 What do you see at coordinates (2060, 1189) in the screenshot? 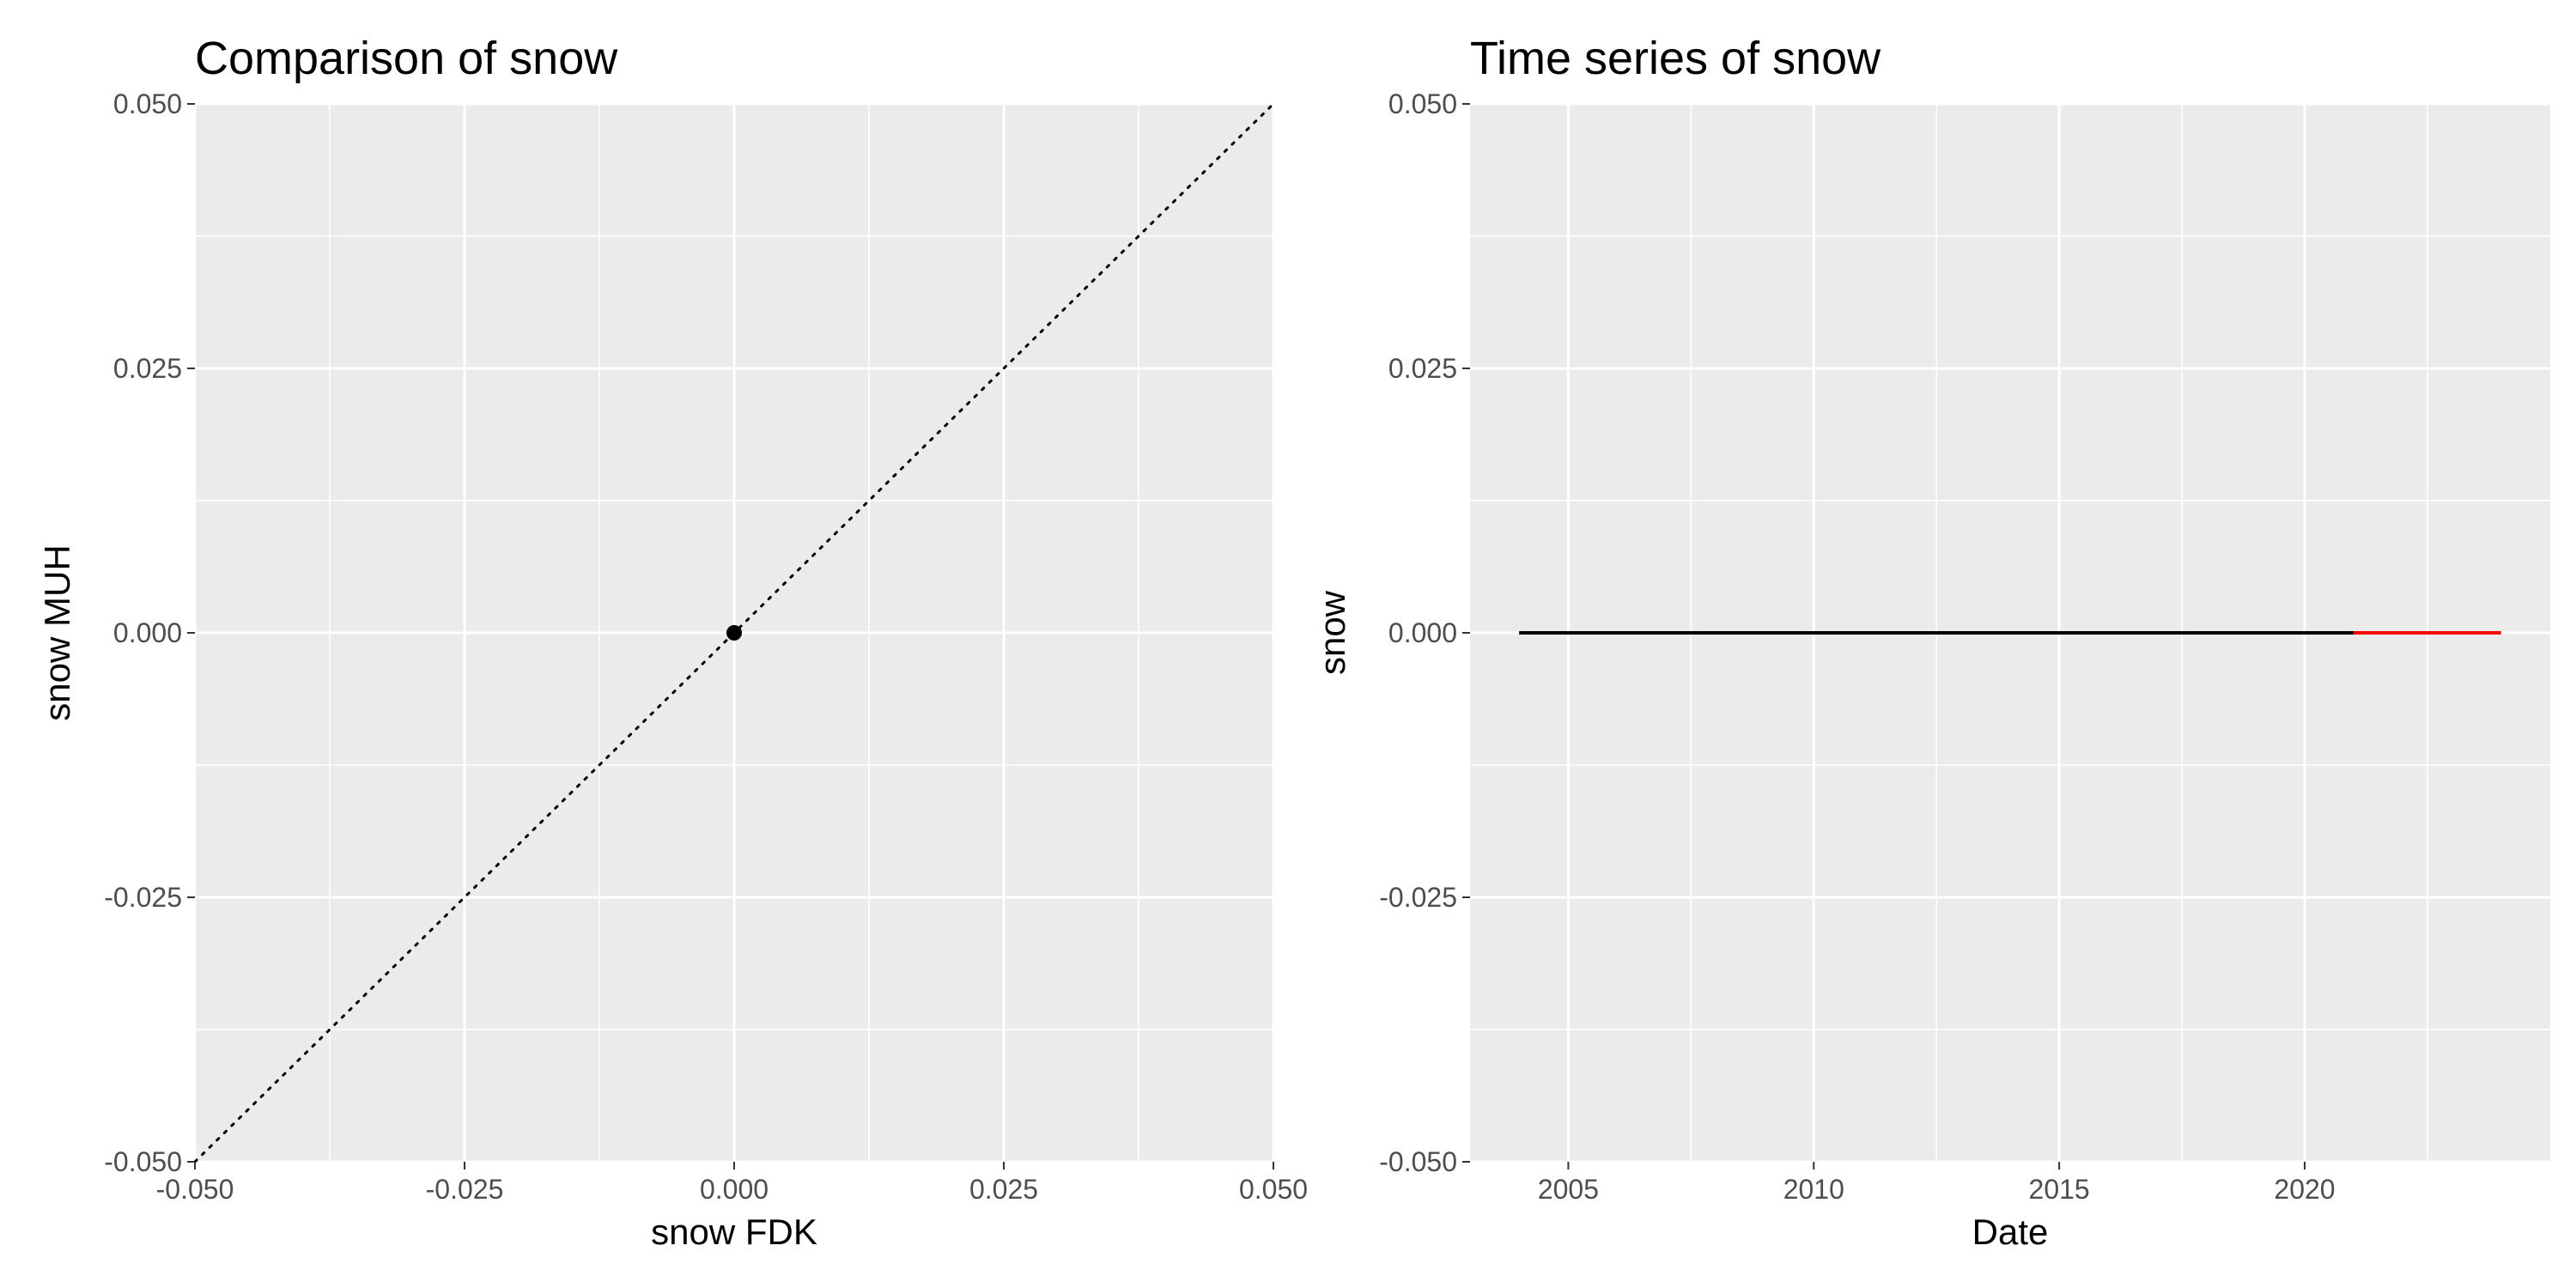
I see `time-series-plot-x-tick-label: 2015` at bounding box center [2060, 1189].